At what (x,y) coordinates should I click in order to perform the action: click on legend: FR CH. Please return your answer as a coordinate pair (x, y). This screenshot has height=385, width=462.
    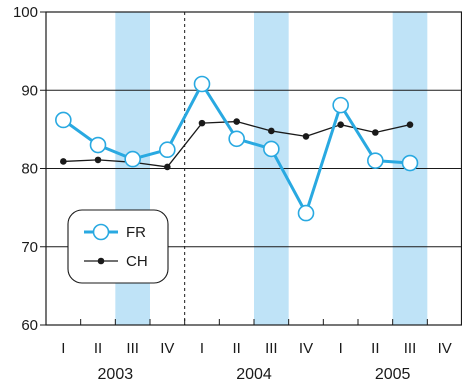
    Looking at the image, I should click on (118, 246).